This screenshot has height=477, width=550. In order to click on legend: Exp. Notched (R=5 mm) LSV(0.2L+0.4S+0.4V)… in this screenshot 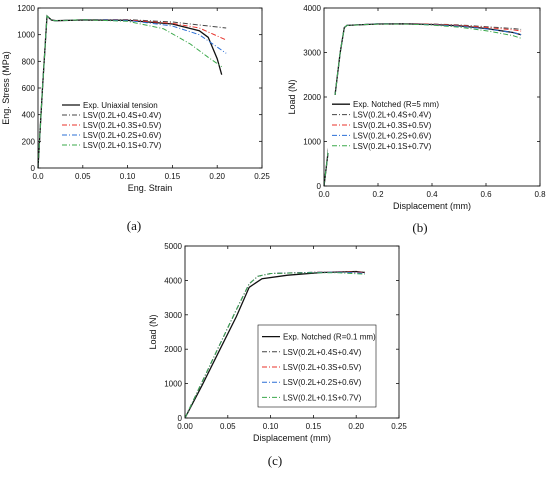, I will do `click(384, 124)`.